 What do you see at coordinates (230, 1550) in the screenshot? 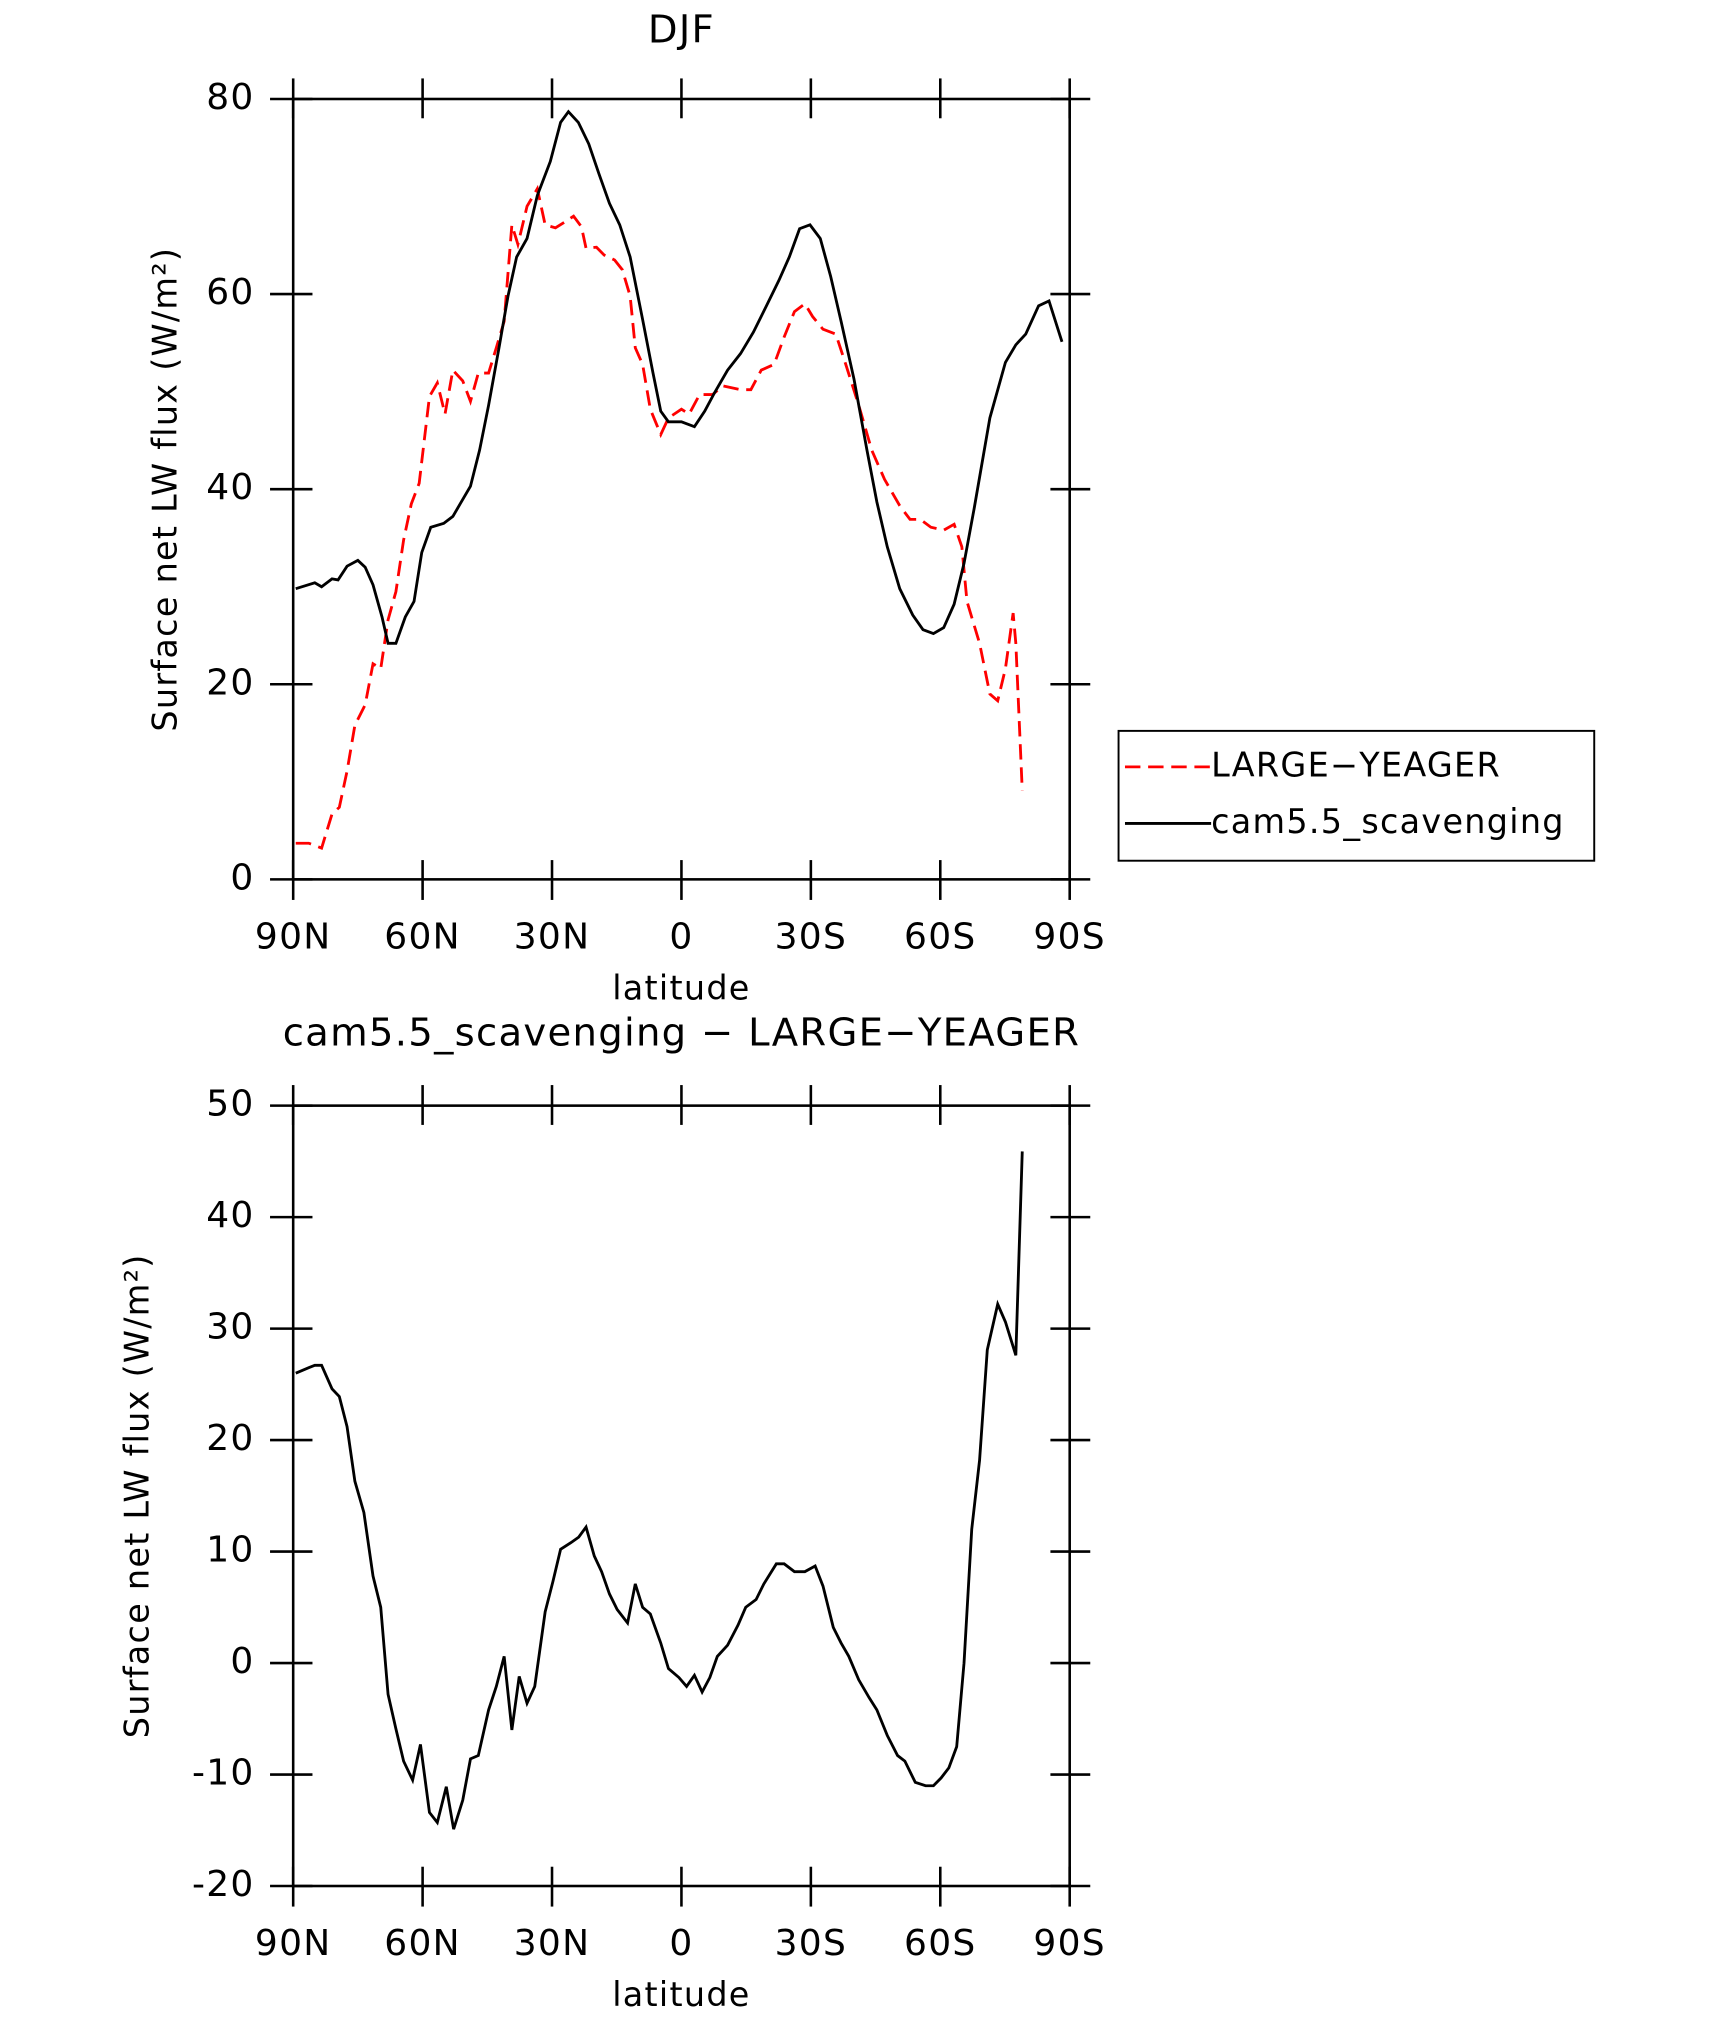
I see `y-tick-label: 10` at bounding box center [230, 1550].